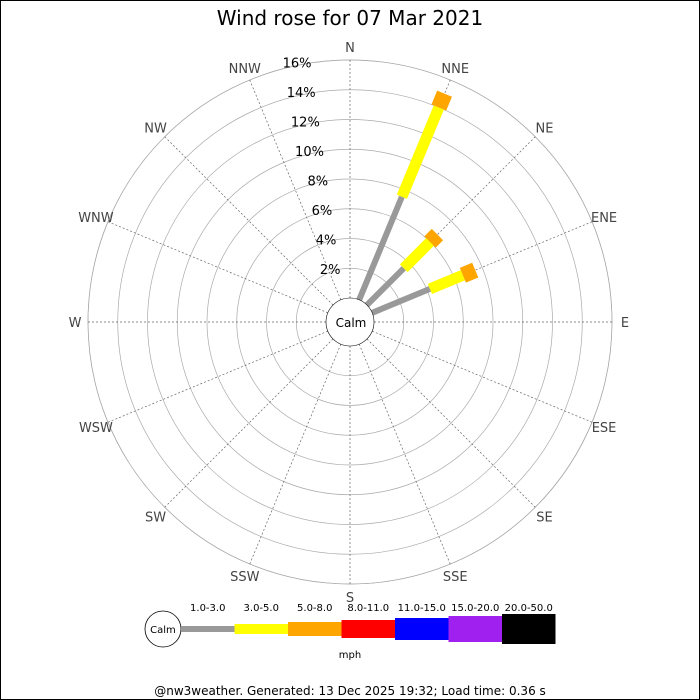 This screenshot has height=700, width=700. I want to click on legend-bin-label: 5.0-8.0, so click(314, 608).